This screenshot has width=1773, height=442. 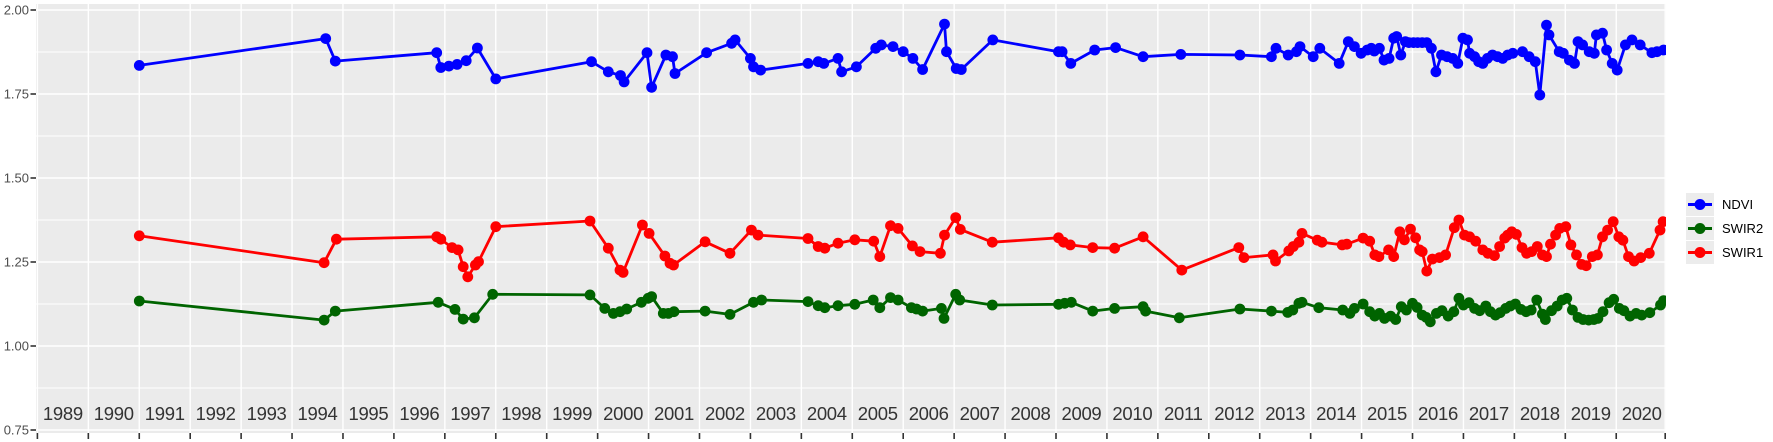 What do you see at coordinates (16, 262) in the screenshot?
I see `y-axis-label: 1.25` at bounding box center [16, 262].